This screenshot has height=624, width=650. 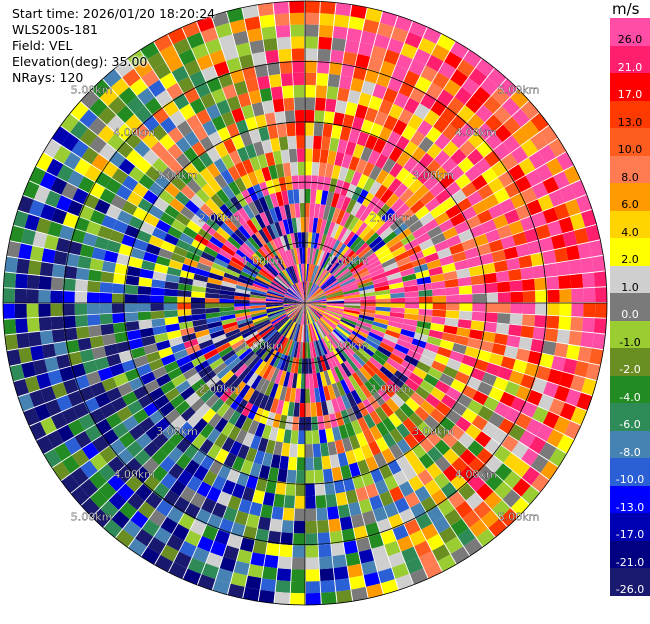 I want to click on ring-label: 3.00km, so click(x=177, y=431).